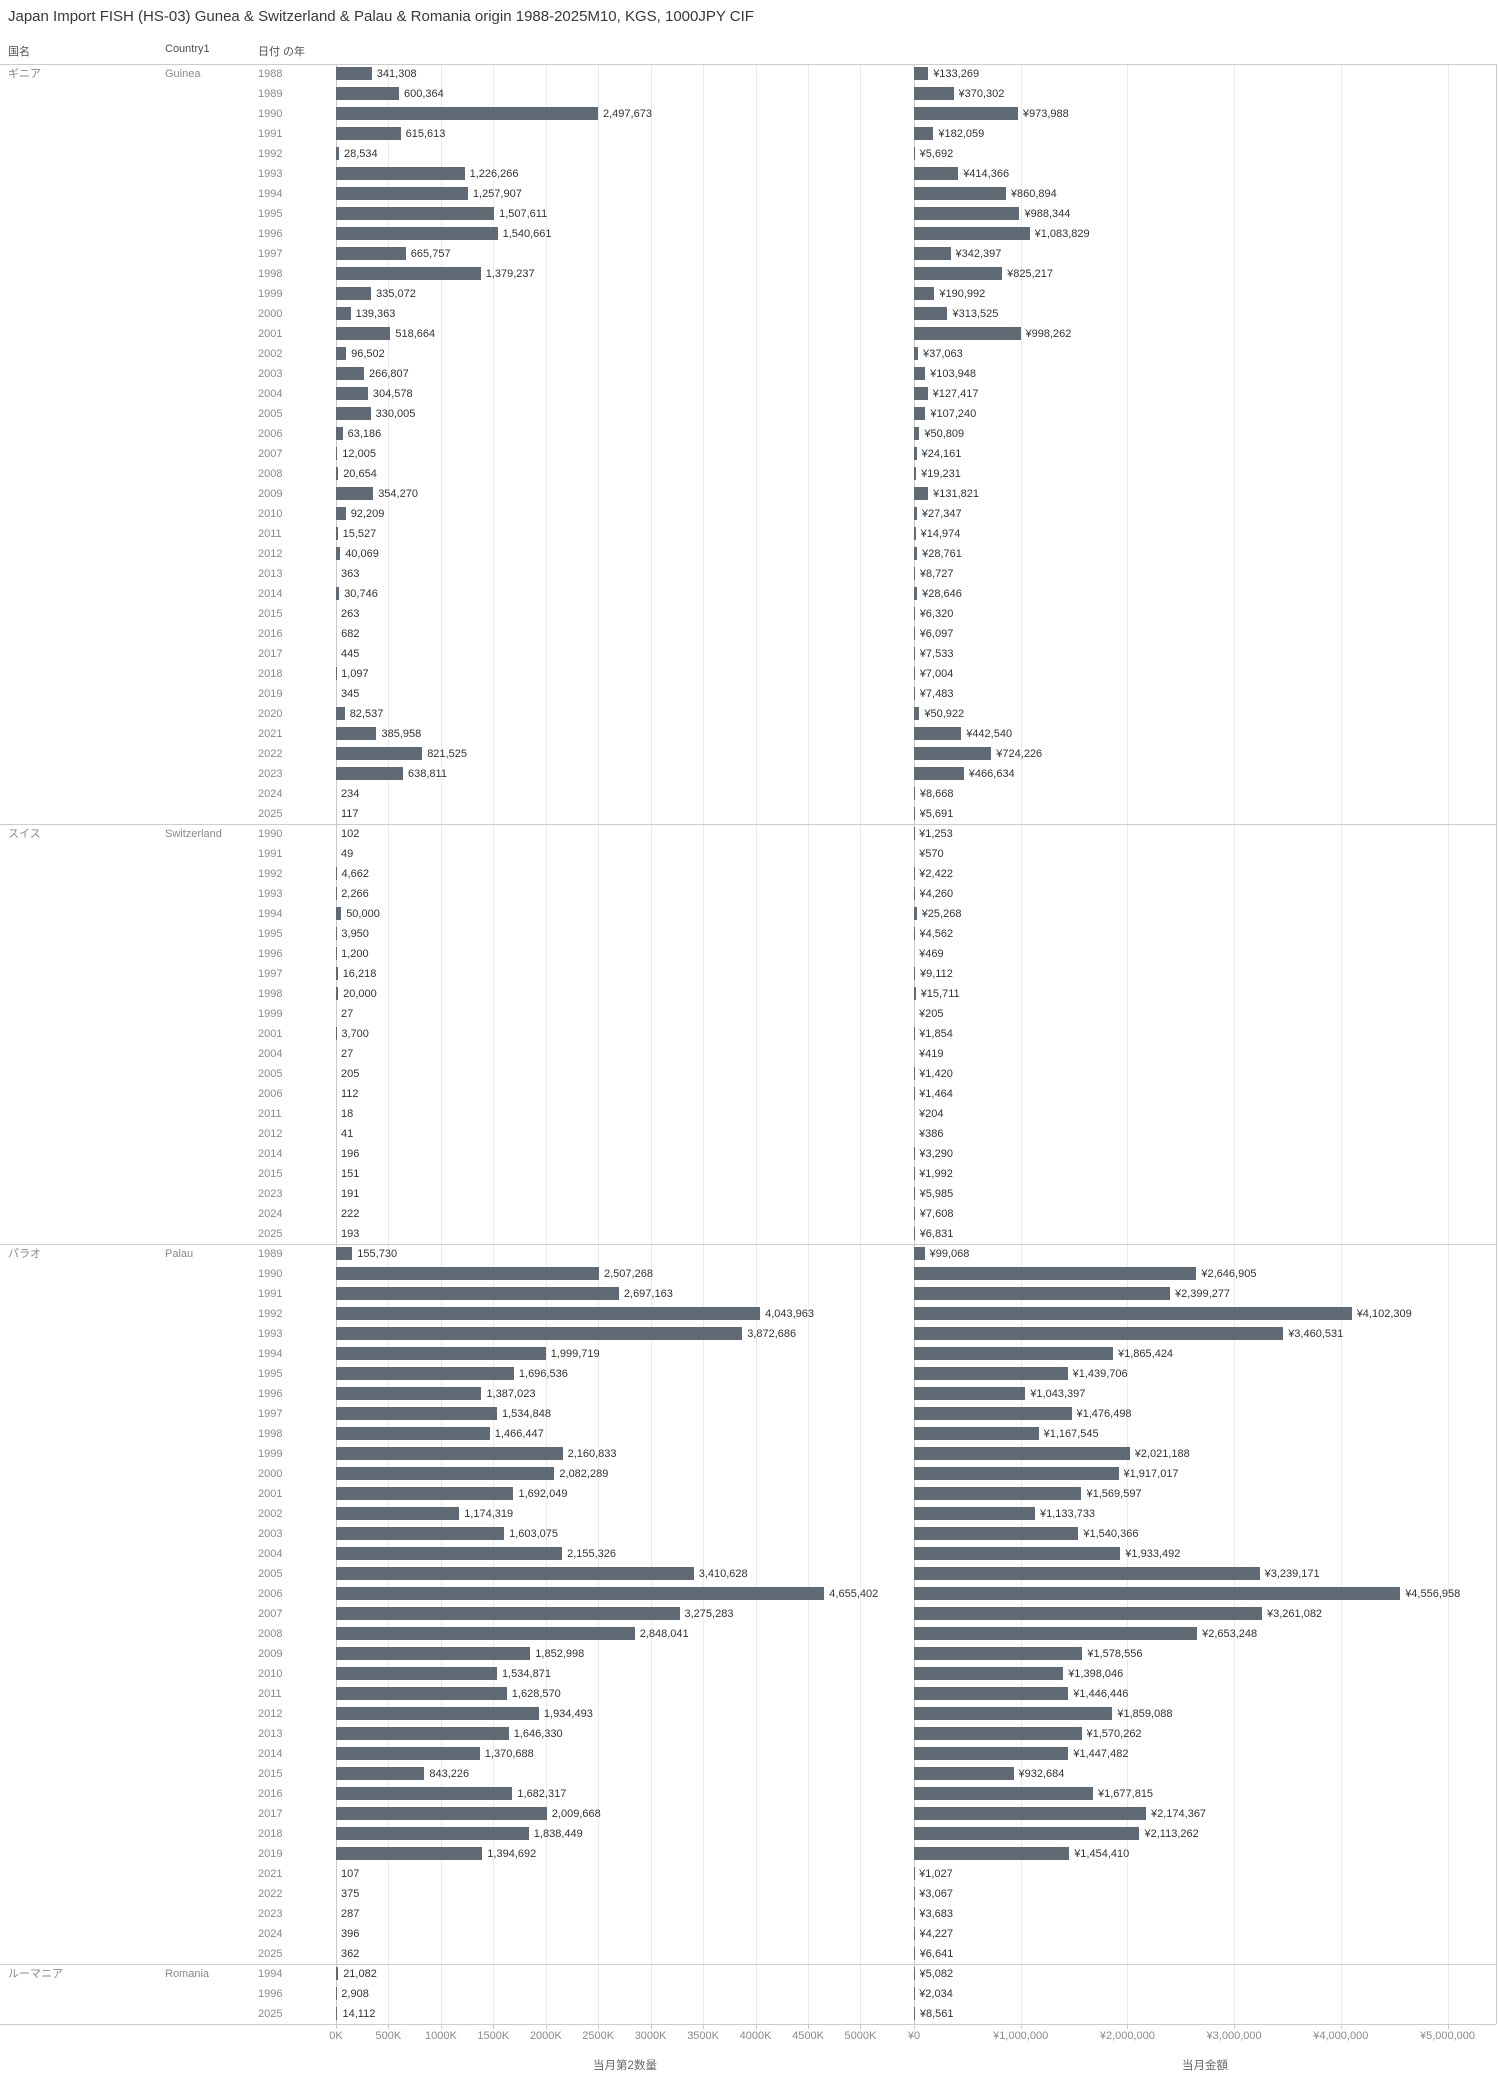 Image resolution: width=1499 pixels, height=2081 pixels. What do you see at coordinates (270, 1874) in the screenshot?
I see `year-label: 2021` at bounding box center [270, 1874].